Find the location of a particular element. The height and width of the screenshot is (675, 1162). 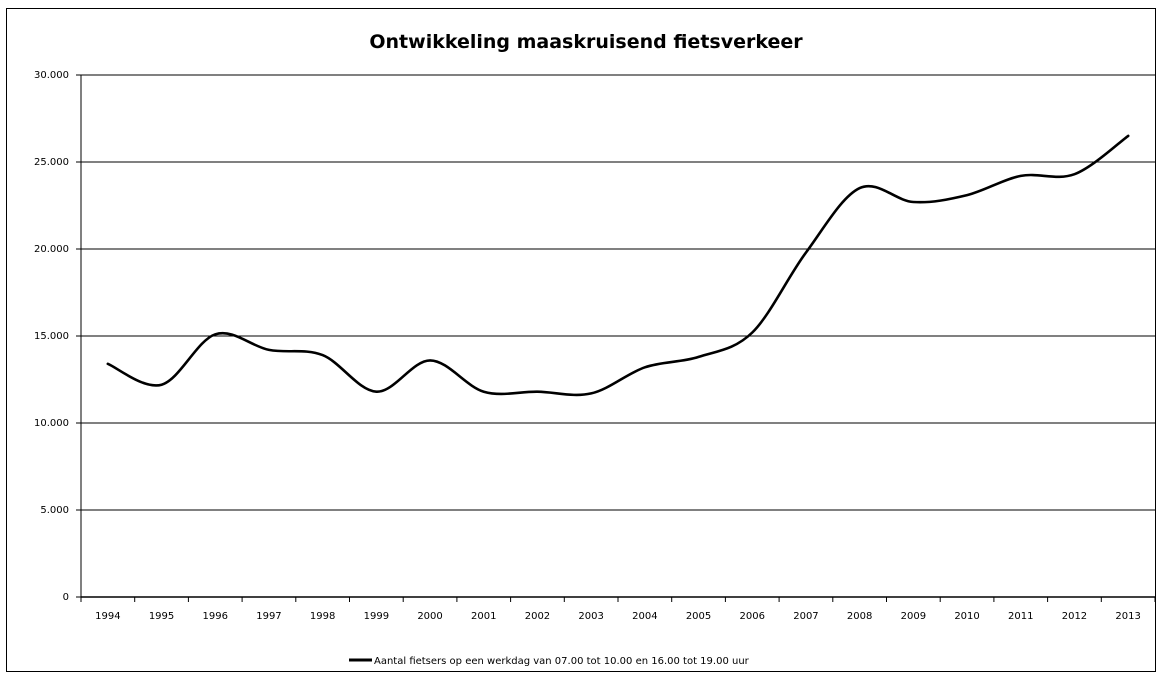

x-tick-label: 2005 is located at coordinates (698, 616).